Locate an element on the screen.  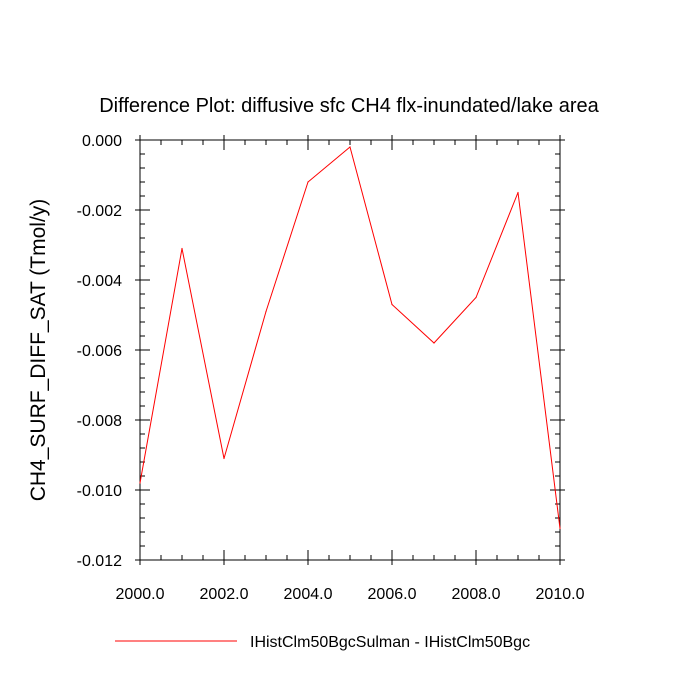
y-tick-label: -0.006 is located at coordinates (99, 351).